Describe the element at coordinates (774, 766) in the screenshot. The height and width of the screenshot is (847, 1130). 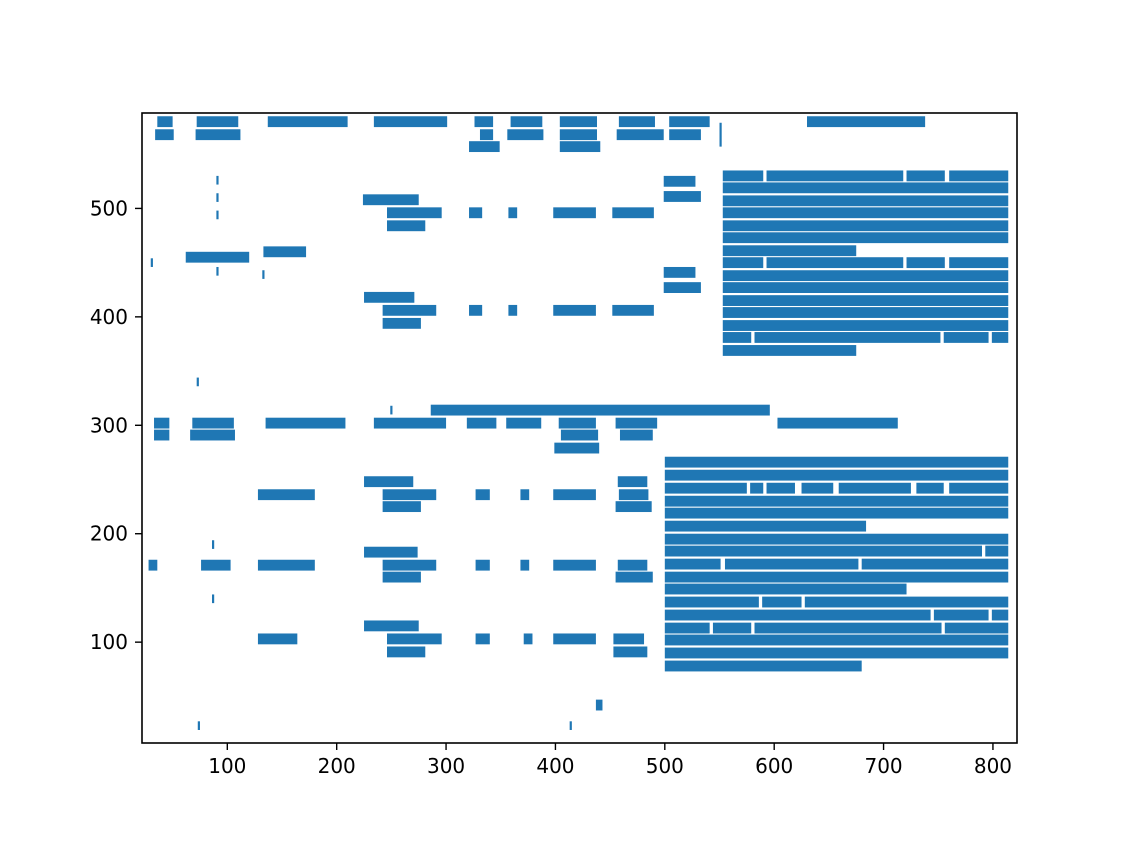
I see `x-tick-label: 600` at that location.